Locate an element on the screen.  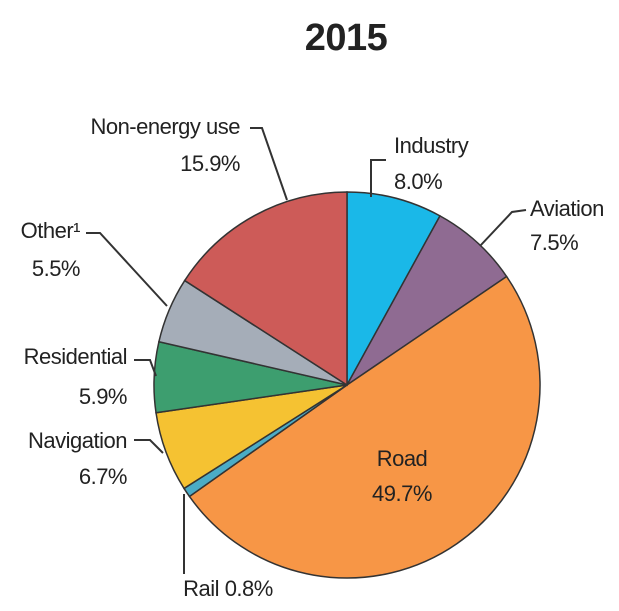
value-label: 7.5% is located at coordinates (554, 242).